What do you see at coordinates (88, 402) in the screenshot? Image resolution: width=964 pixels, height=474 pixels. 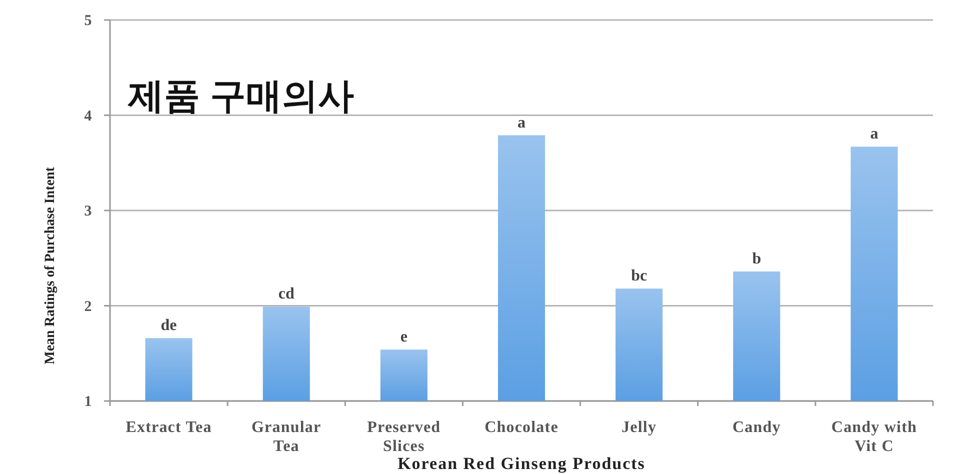 I see `y-tick-label: 1` at bounding box center [88, 402].